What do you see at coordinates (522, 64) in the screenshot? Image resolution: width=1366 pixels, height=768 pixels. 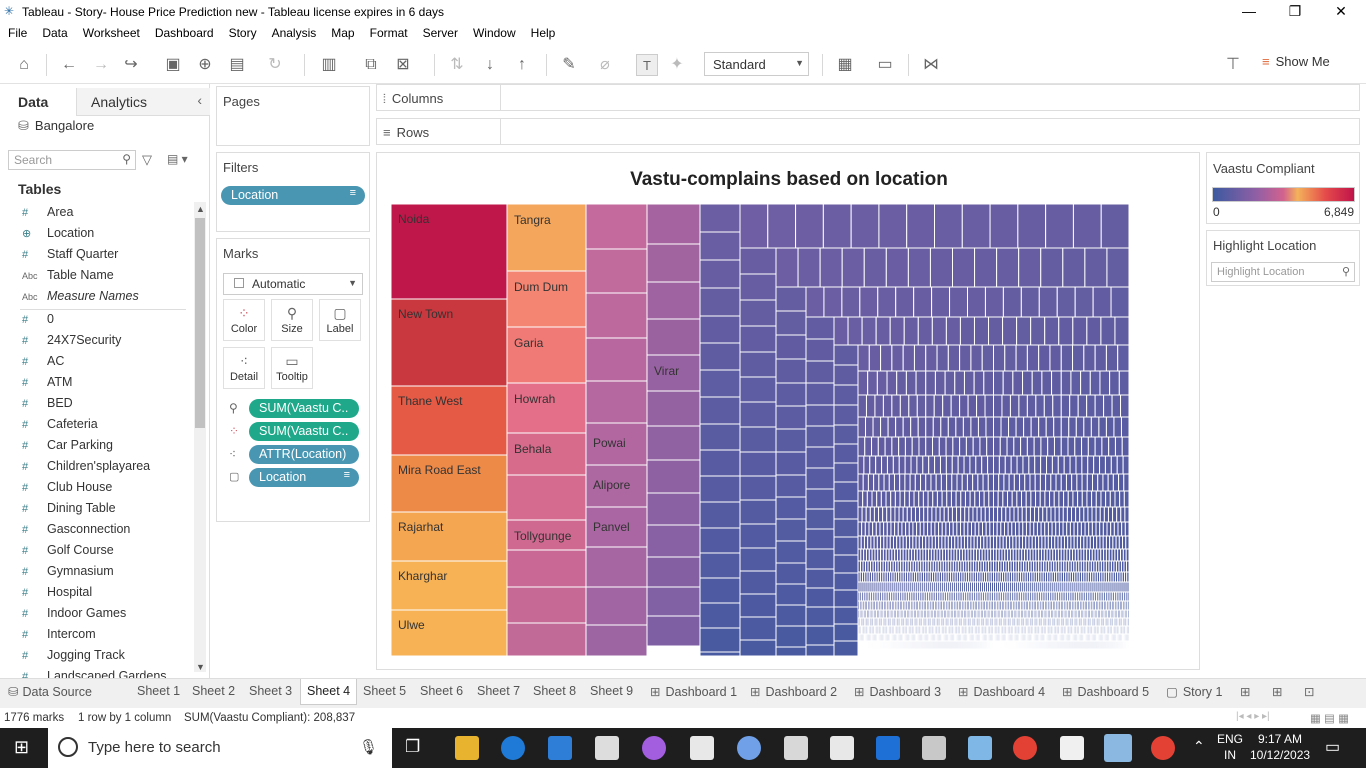 I see `sort-descending-icon: ↑` at bounding box center [522, 64].